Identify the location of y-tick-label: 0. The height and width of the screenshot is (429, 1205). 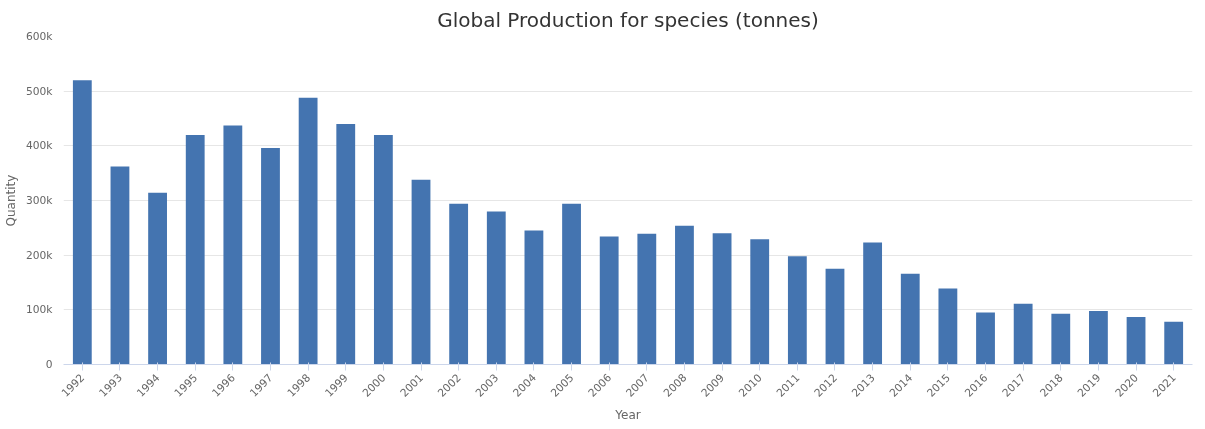
(49, 364).